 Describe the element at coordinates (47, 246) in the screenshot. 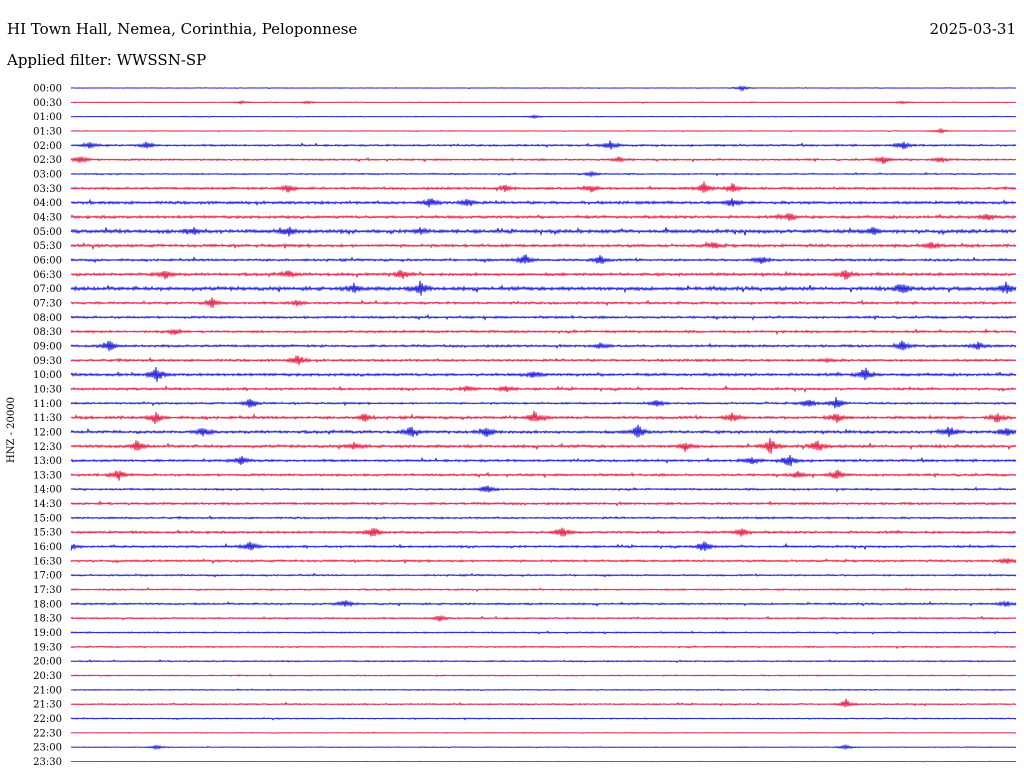

I see `time-label: 05:30` at that location.